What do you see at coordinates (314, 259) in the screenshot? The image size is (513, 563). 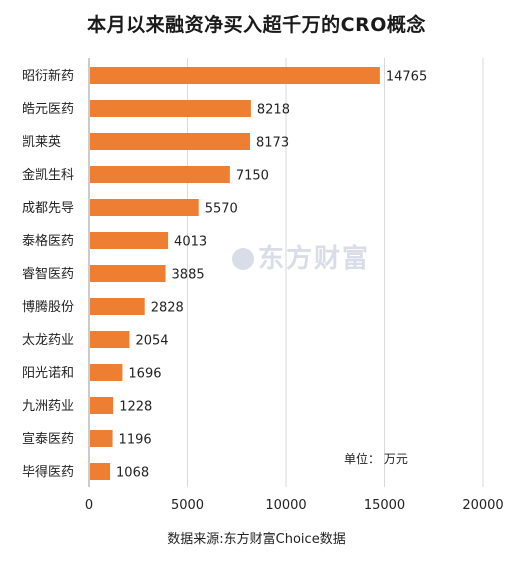 I see `watermark-text: 东方财富` at bounding box center [314, 259].